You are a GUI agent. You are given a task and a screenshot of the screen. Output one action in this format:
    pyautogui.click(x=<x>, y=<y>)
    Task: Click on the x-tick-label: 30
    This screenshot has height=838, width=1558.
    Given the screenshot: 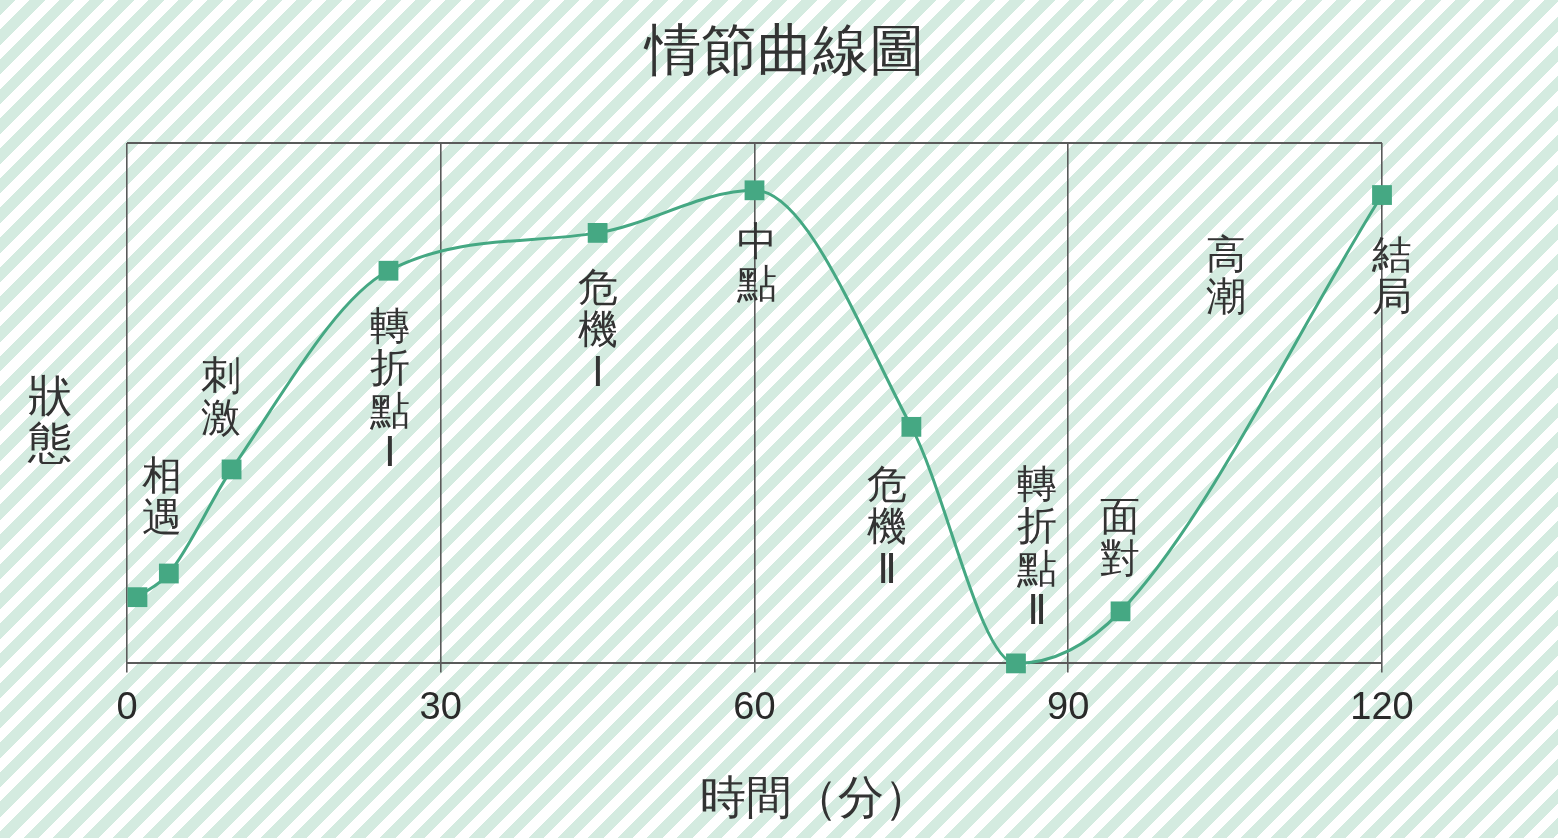 What is the action you would take?
    pyautogui.click(x=440, y=705)
    